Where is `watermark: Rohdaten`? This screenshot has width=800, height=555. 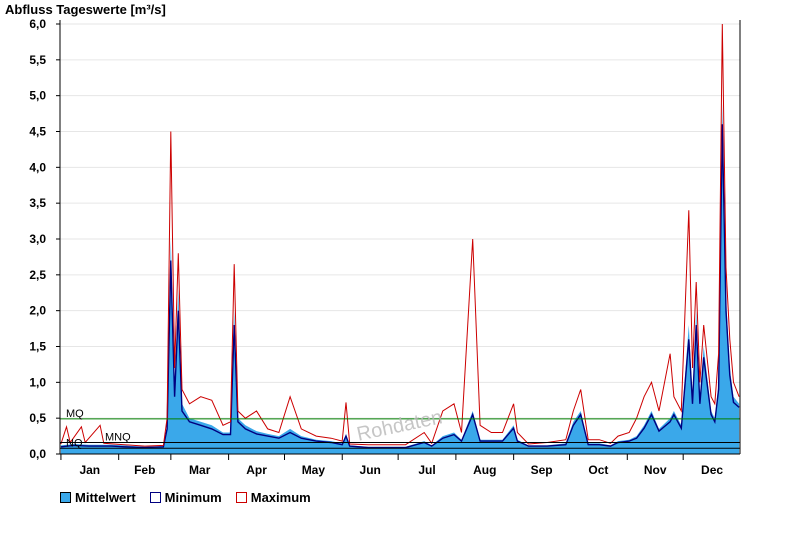
watermark: Rohdaten is located at coordinates (399, 426).